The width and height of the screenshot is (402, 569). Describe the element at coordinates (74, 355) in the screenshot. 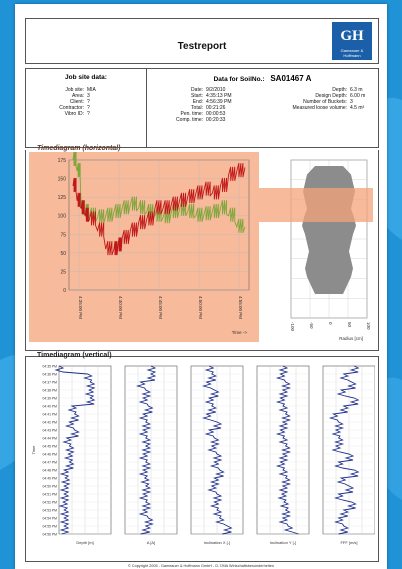

I see `vertical-section-title: Timediagram (vertical)` at that location.